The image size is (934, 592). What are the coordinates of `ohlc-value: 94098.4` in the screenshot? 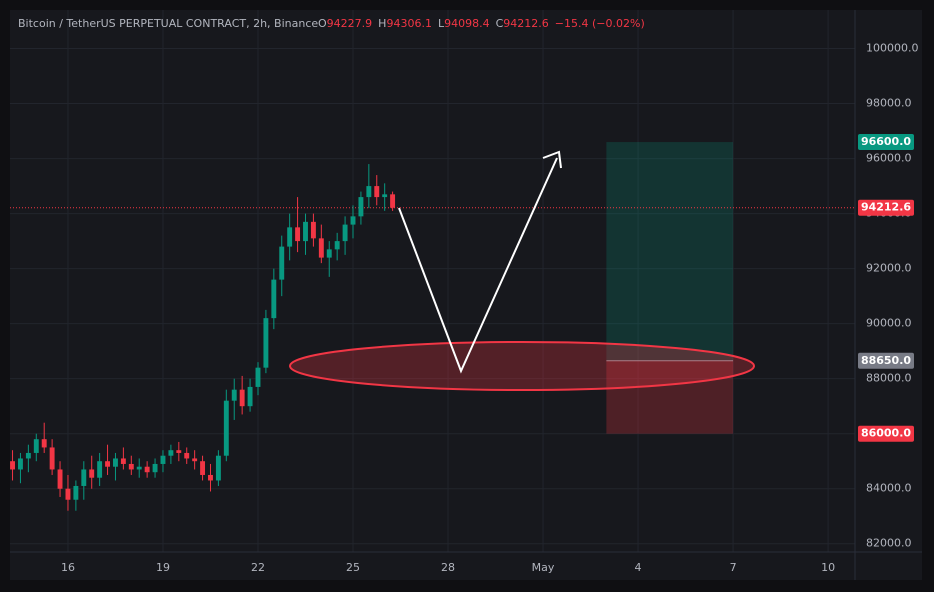 It's located at (467, 23).